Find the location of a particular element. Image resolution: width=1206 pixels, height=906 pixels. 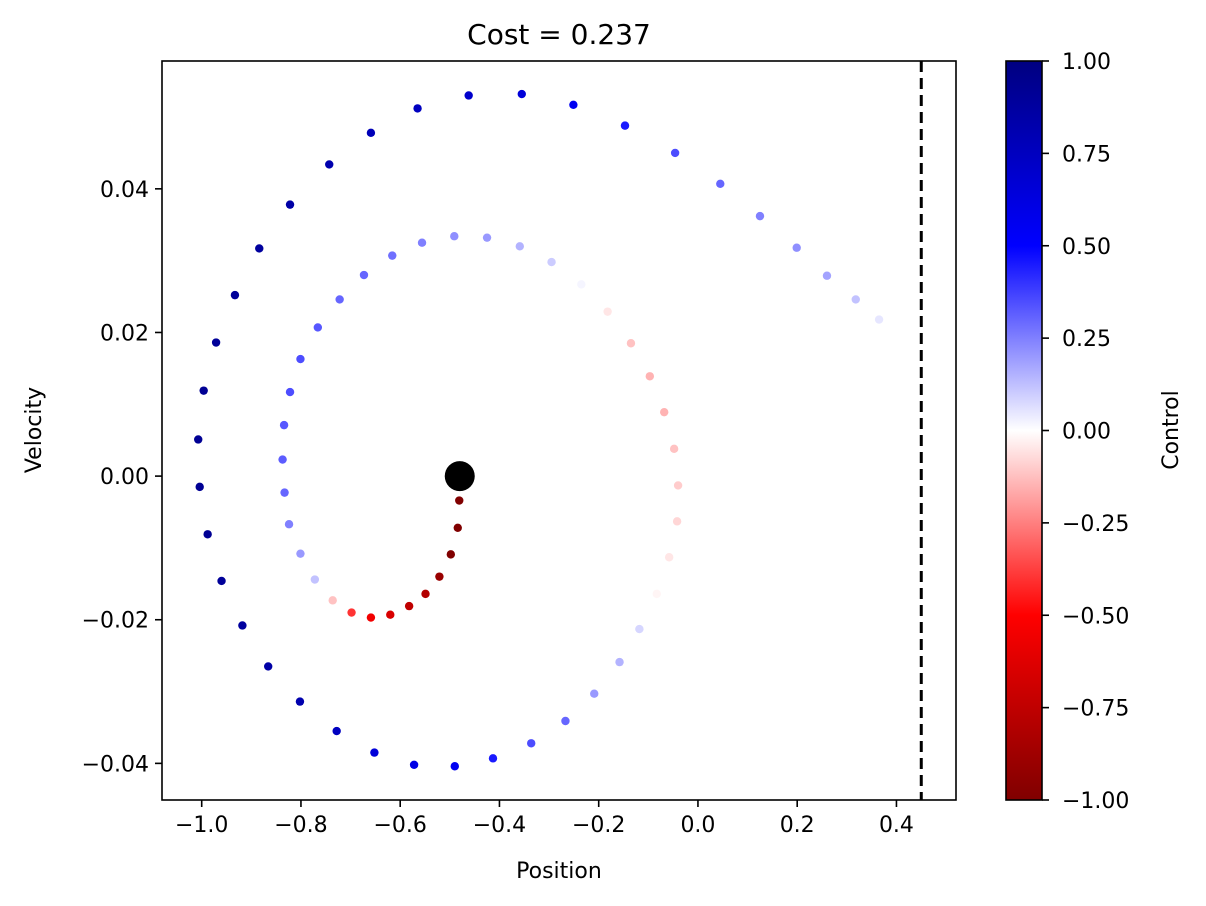

x-tick-label: −0.8 is located at coordinates (300, 825).